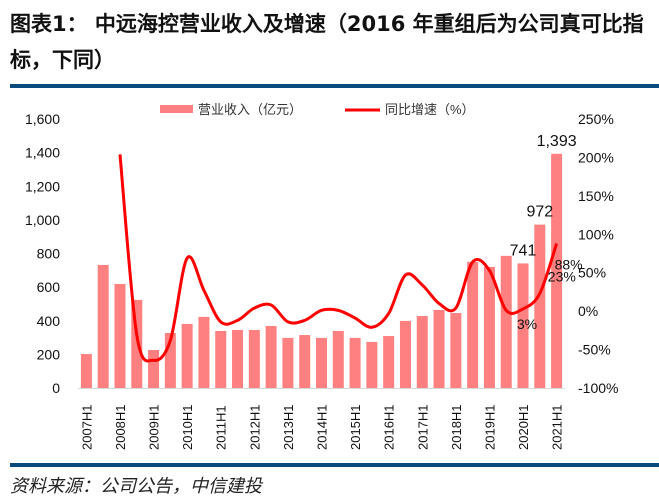 The height and width of the screenshot is (500, 659). Describe the element at coordinates (42, 220) in the screenshot. I see `left-axis-tick-label: 1,000` at that location.